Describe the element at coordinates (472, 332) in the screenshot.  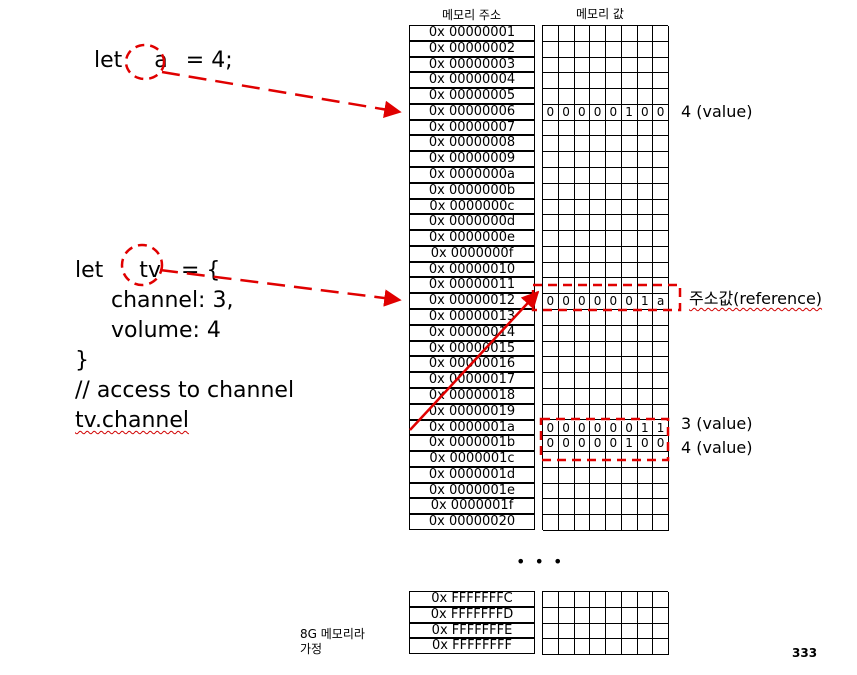
I see `address-cell: 0x 00000014` at that location.